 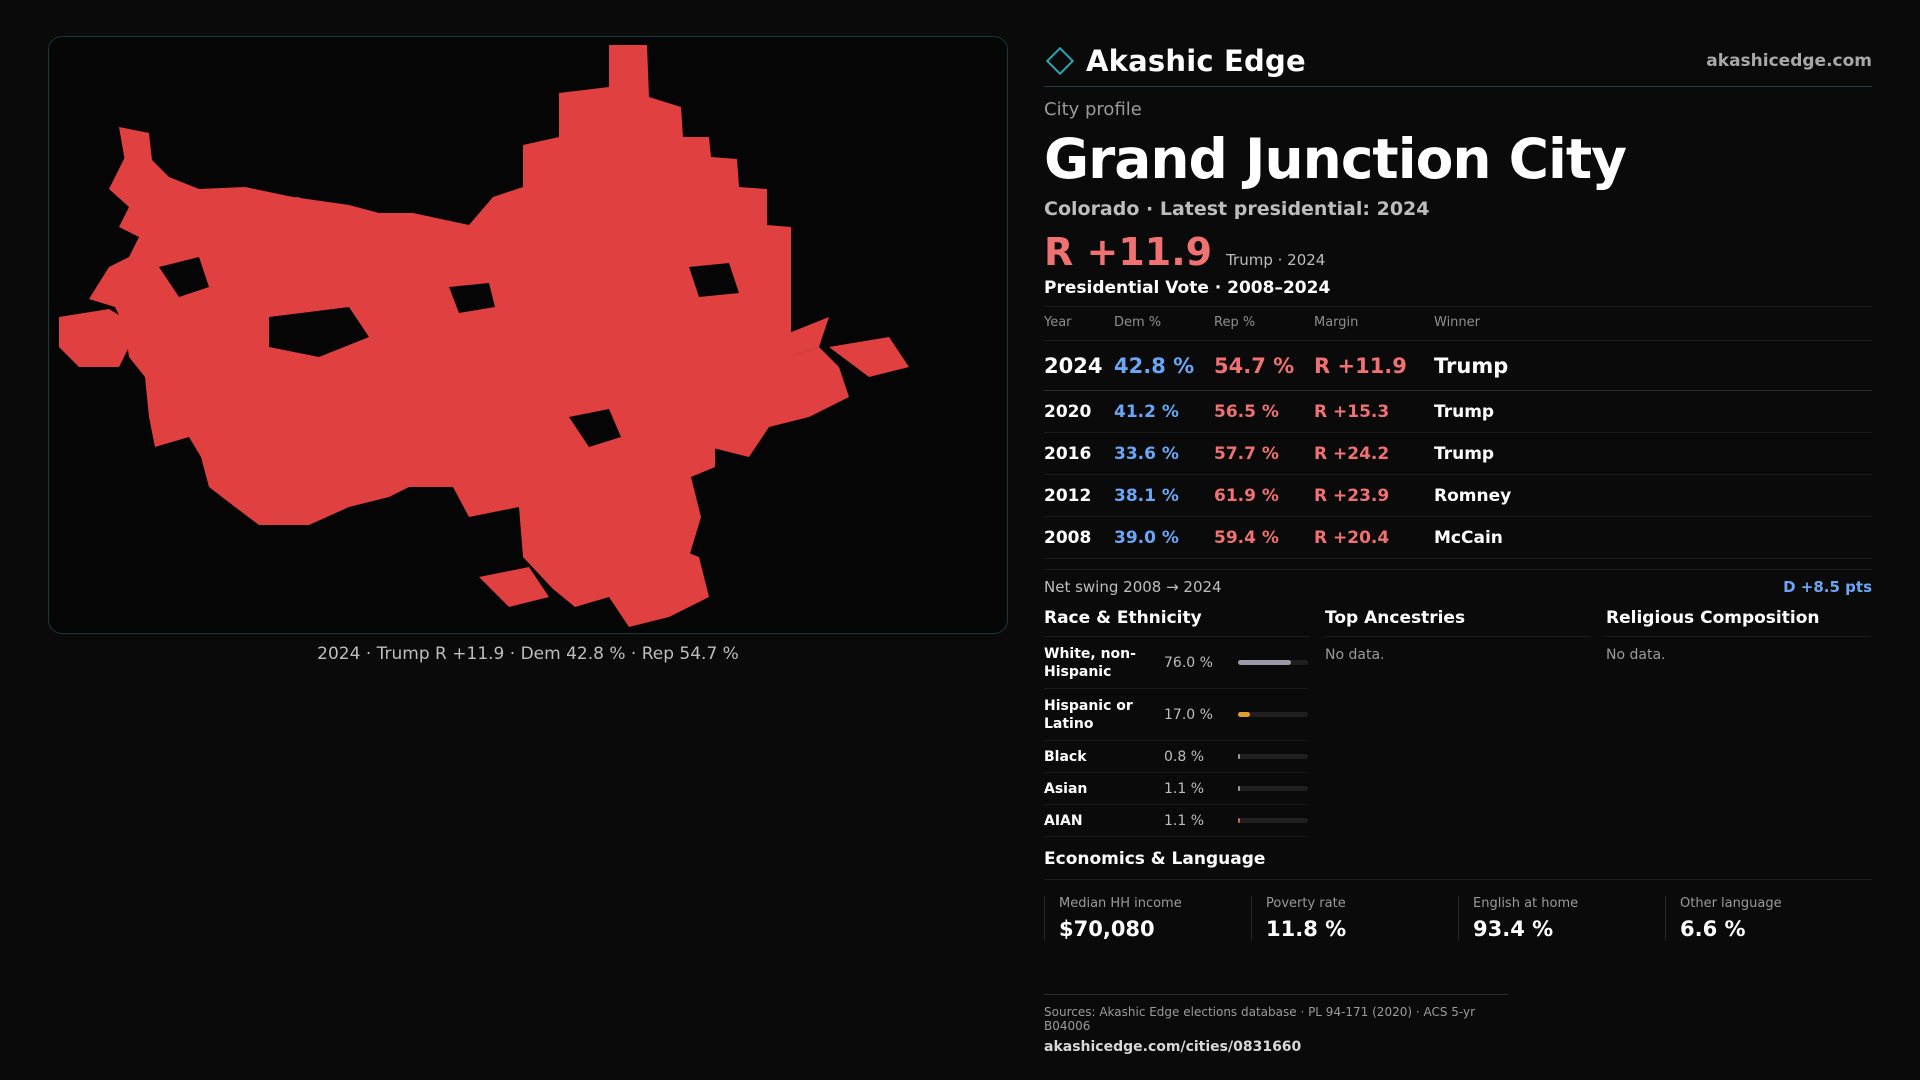 I want to click on econ-value: 6.6 %, so click(x=1713, y=929).